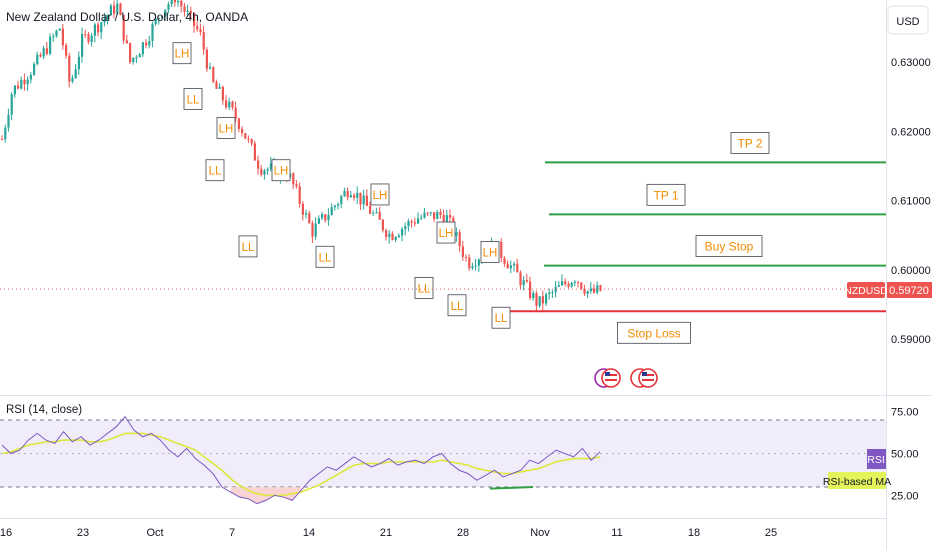 This screenshot has height=550, width=932. Describe the element at coordinates (771, 533) in the screenshot. I see `time-tick-label: 25` at that location.